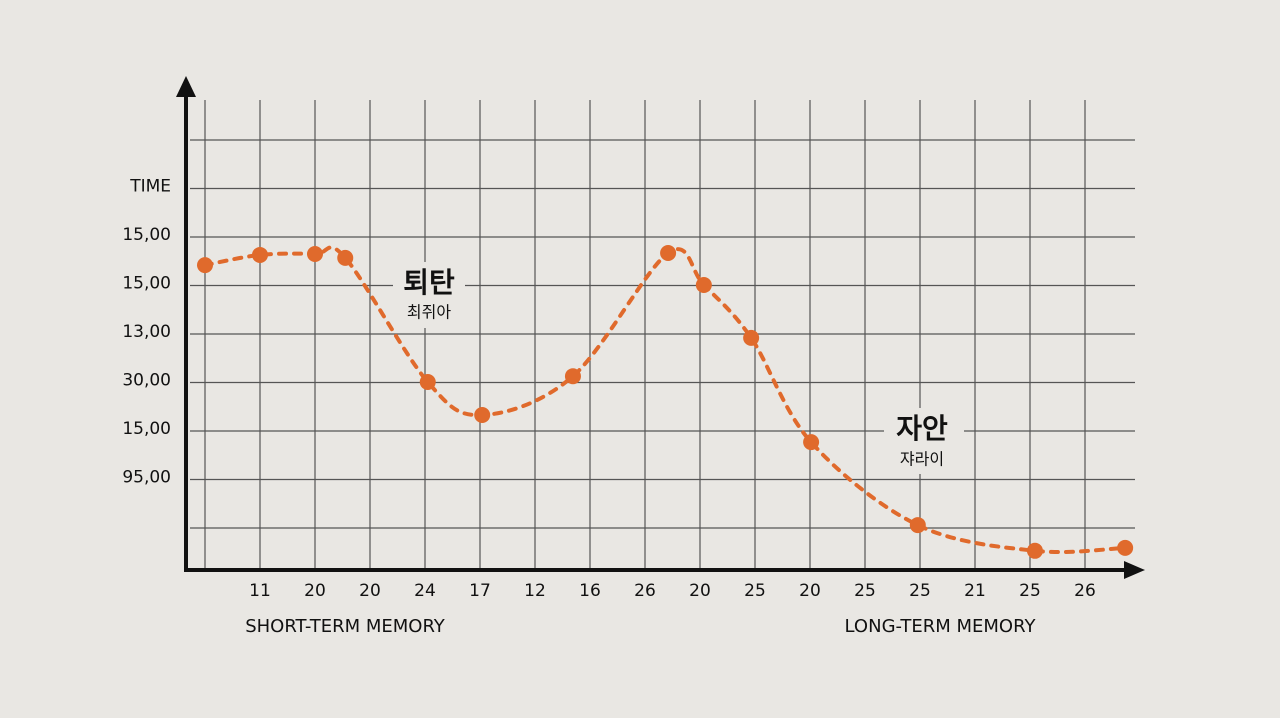  Describe the element at coordinates (345, 626) in the screenshot. I see `x-label: SHORT-TERM MEMORY` at that location.